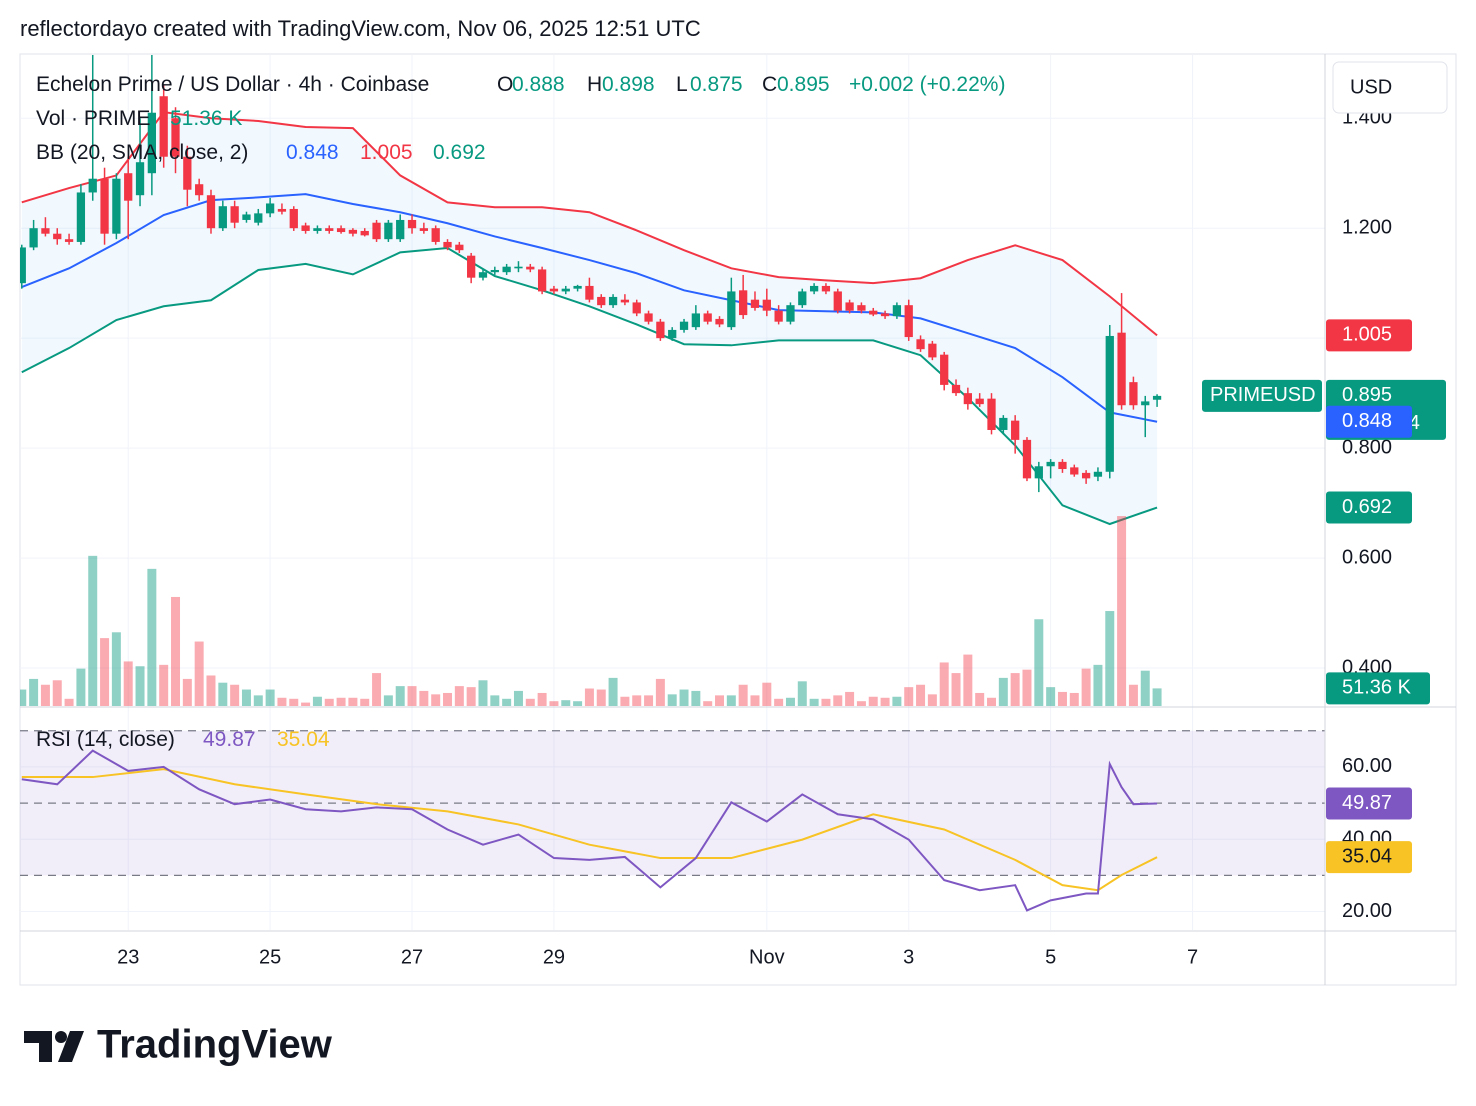 This screenshot has width=1476, height=1106. I want to click on y-tick-label: 0.800, so click(1367, 447).